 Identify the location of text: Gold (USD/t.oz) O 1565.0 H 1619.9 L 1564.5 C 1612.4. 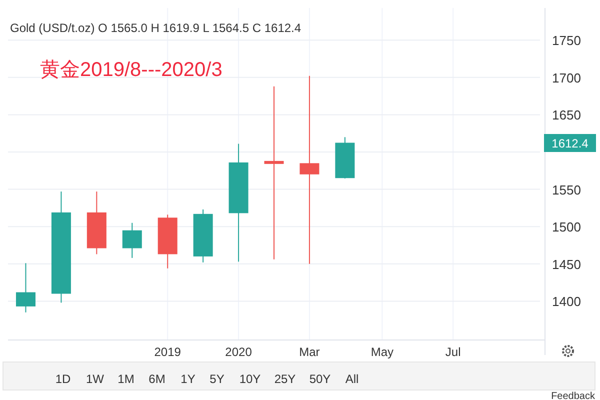
(156, 28).